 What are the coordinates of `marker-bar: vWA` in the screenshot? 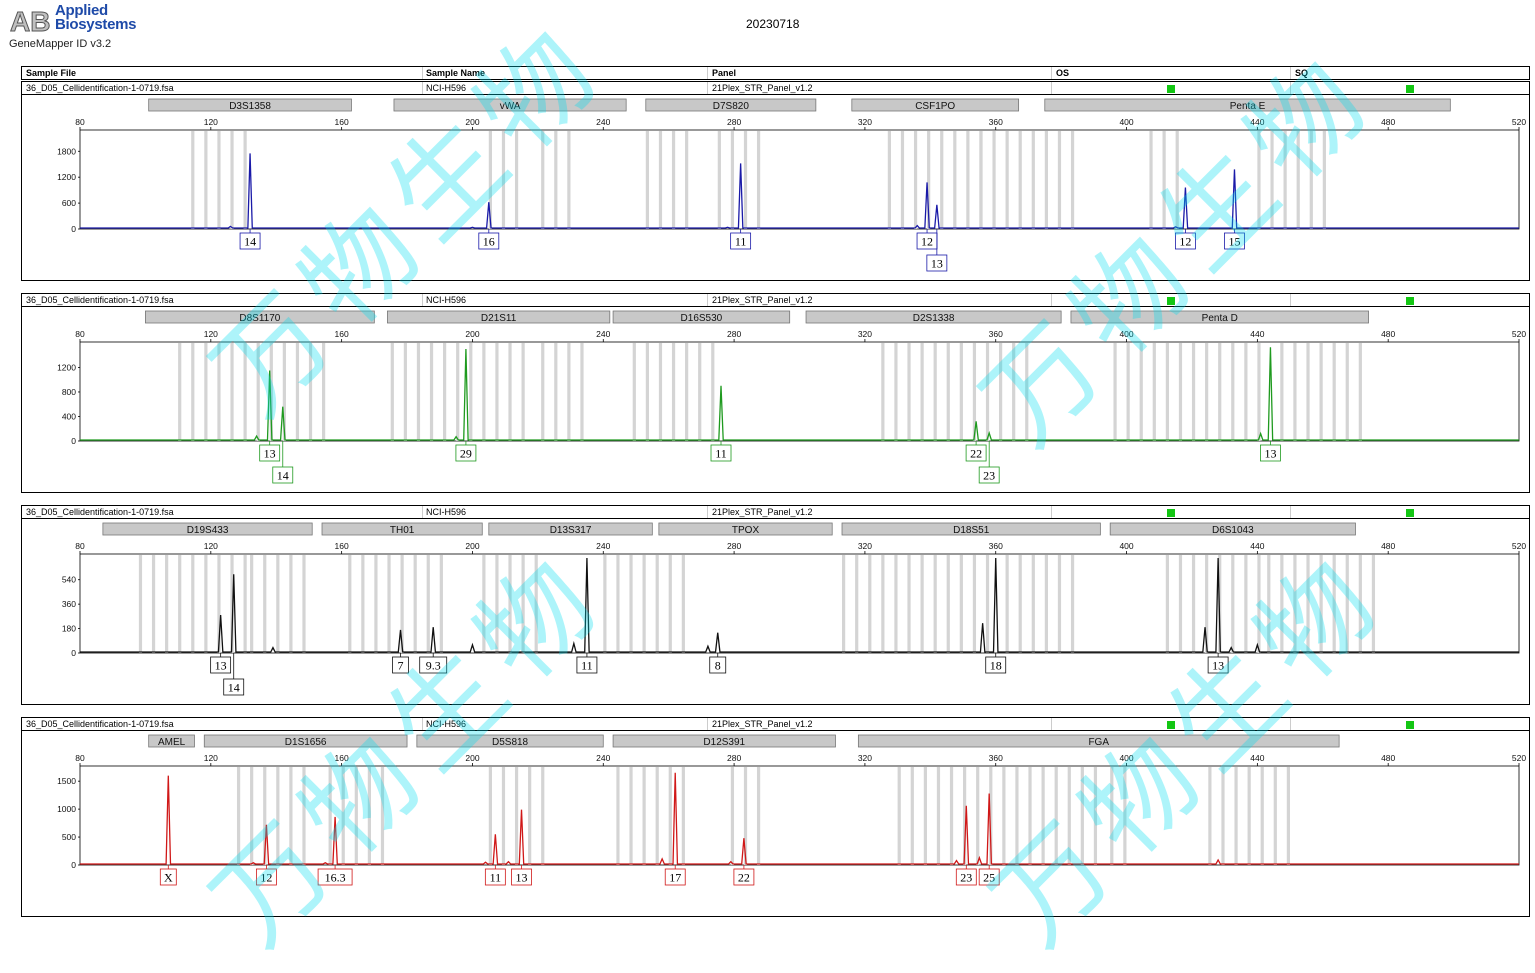 It's located at (510, 105).